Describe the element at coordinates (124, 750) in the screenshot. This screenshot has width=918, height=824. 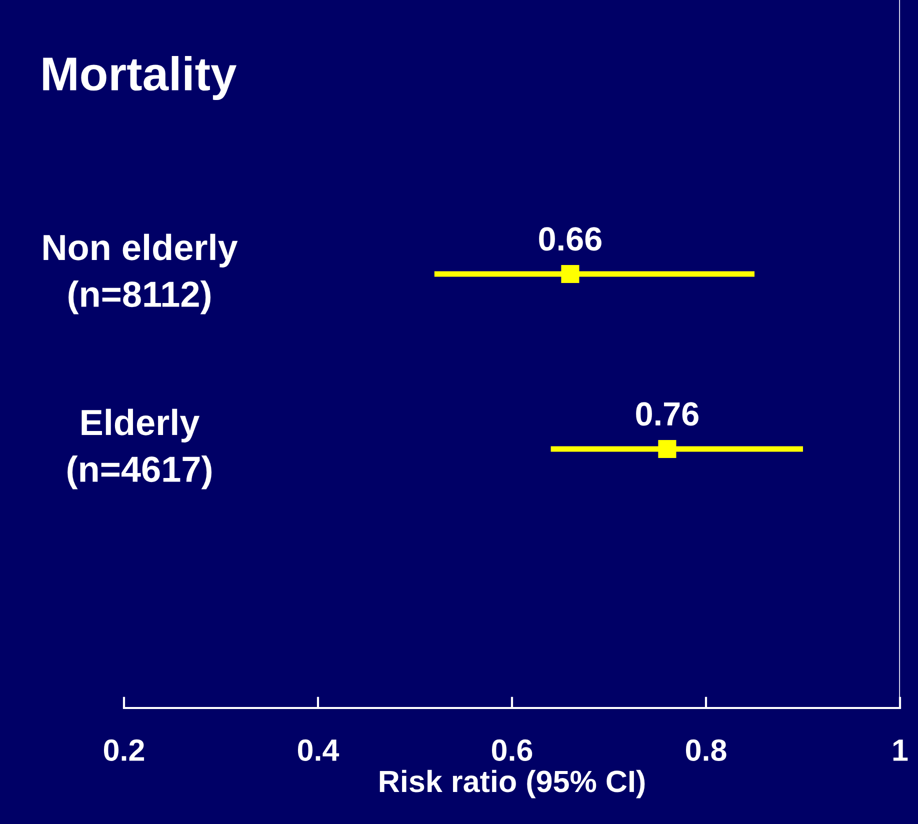
I see `x-tick-label: 0.2` at that location.